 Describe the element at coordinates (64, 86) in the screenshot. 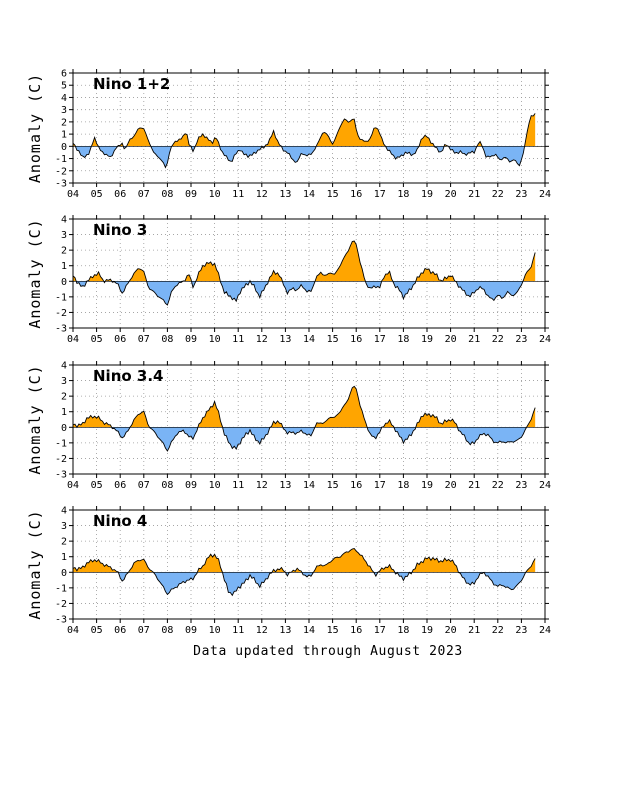

I see `y-tick-label: 5` at that location.